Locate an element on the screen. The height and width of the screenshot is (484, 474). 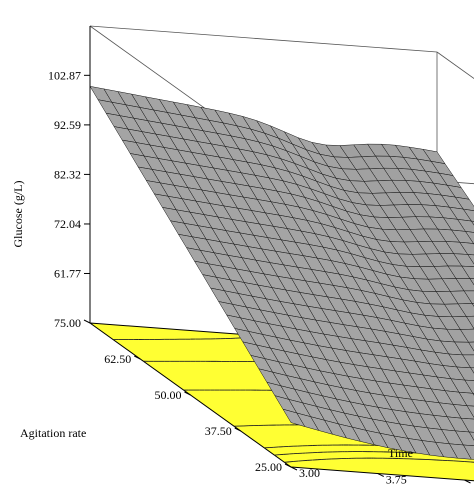
x-tick-label: 3.00 is located at coordinates (309, 473).